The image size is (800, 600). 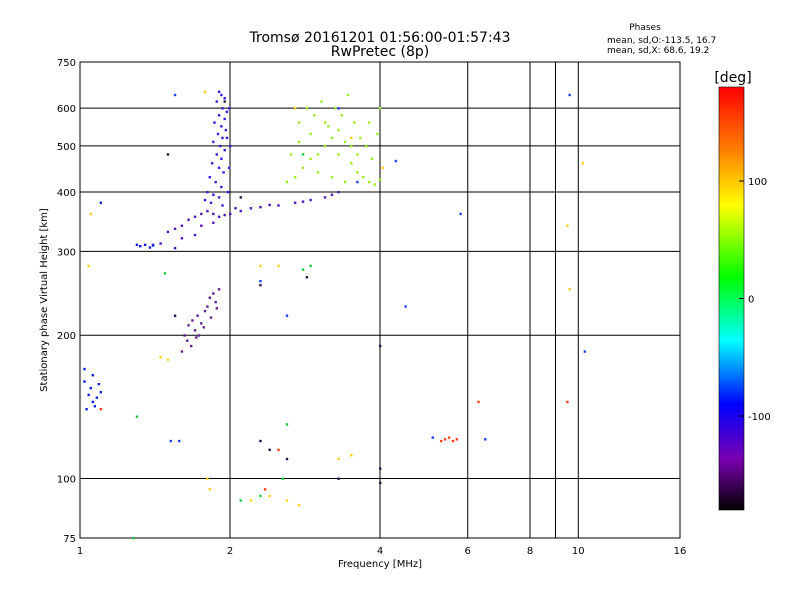 What do you see at coordinates (380, 52) in the screenshot?
I see `chart-subtitle: RwPretec (8p)` at bounding box center [380, 52].